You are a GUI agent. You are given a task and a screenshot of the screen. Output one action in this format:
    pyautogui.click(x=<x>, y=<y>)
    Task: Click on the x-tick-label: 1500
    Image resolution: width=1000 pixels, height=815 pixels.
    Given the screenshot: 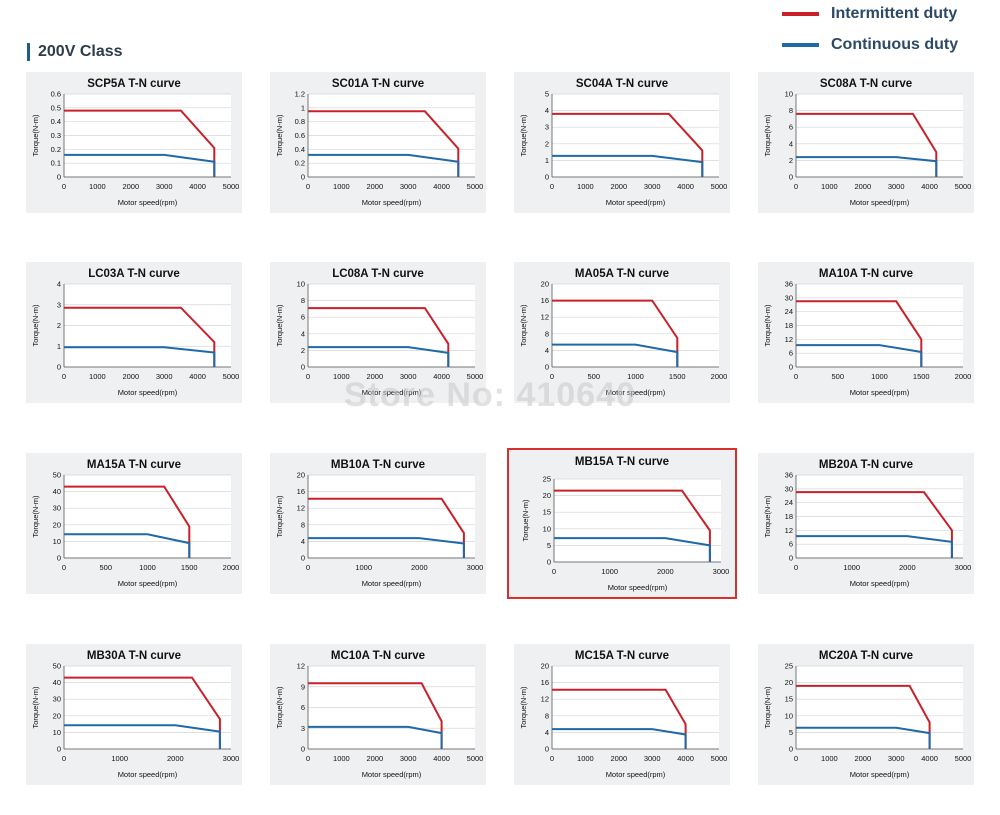 What is the action you would take?
    pyautogui.click(x=189, y=567)
    